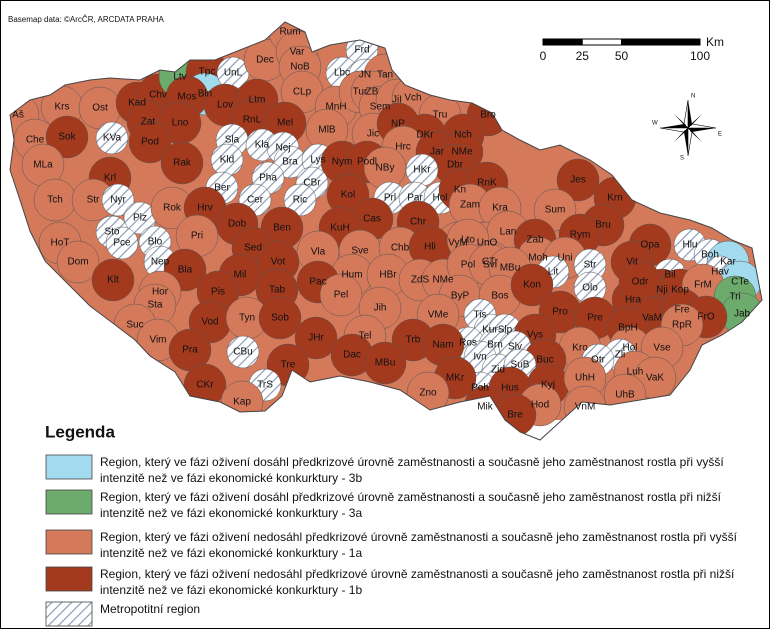 Image resolution: width=770 pixels, height=629 pixels. What do you see at coordinates (625, 395) in the screenshot?
I see `region-label: UhB` at bounding box center [625, 395].